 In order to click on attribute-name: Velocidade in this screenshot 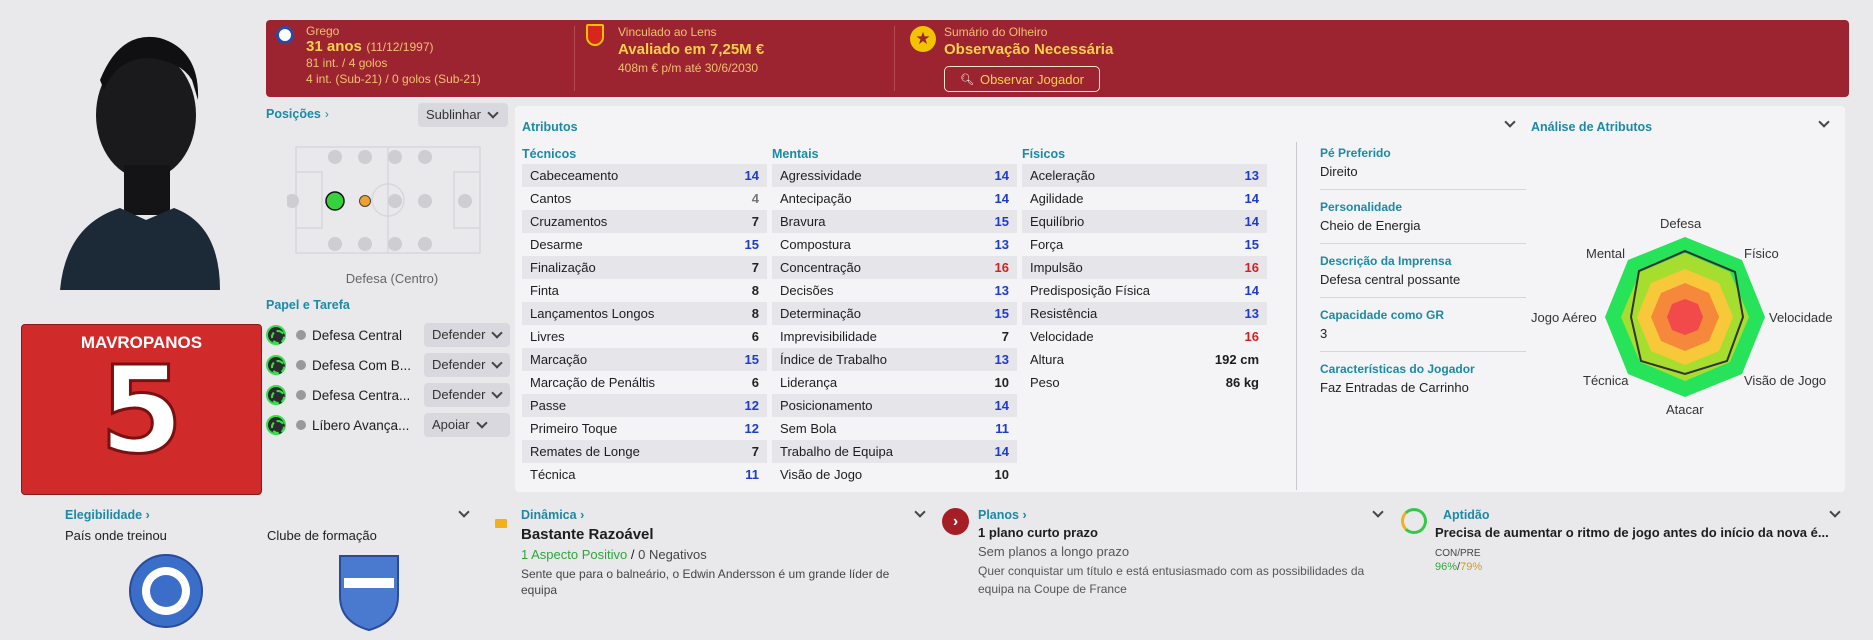, I will do `click(1062, 336)`.